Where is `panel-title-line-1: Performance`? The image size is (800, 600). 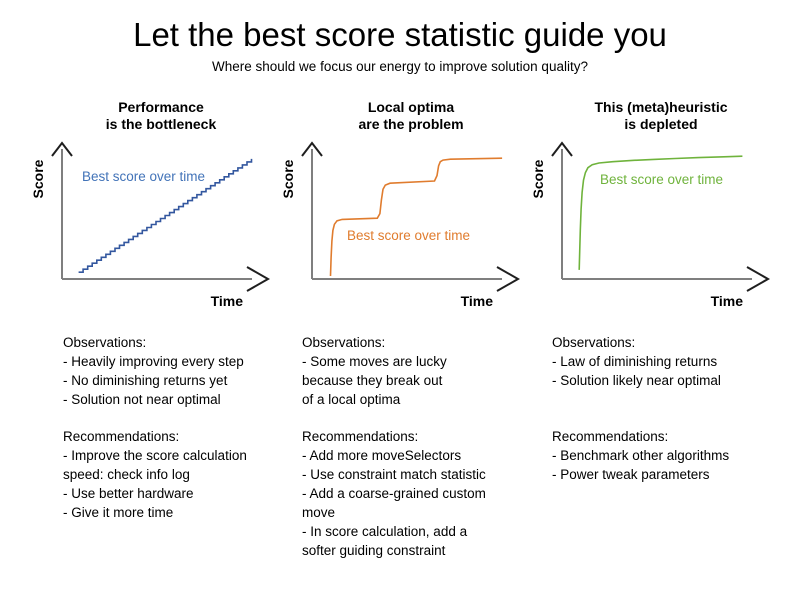 panel-title-line-1: Performance is located at coordinates (161, 107).